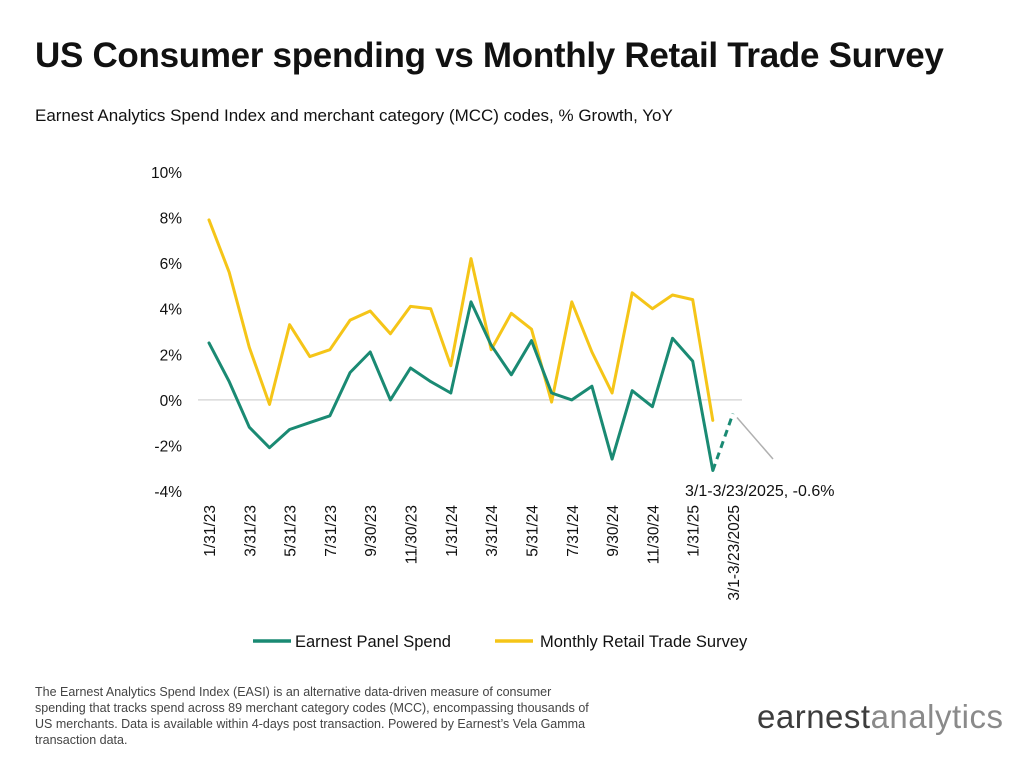 Image resolution: width=1024 pixels, height=768 pixels. Describe the element at coordinates (694, 531) in the screenshot. I see `x-tick-label: 1/31/25` at that location.